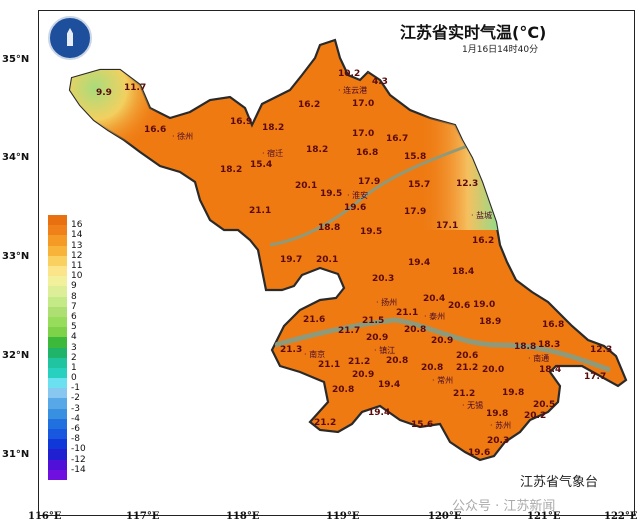 The height and width of the screenshot is (531, 640). Describe the element at coordinates (358, 195) in the screenshot. I see `city-label: · 淮安` at that location.